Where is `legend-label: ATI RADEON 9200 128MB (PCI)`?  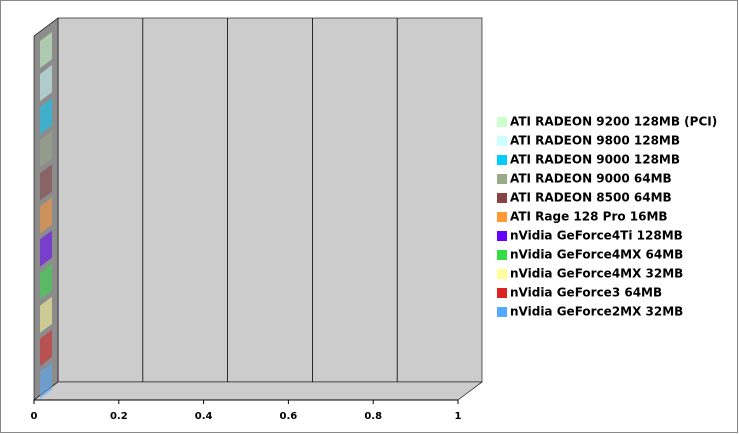 legend-label: ATI RADEON 9200 128MB (PCI) is located at coordinates (613, 122).